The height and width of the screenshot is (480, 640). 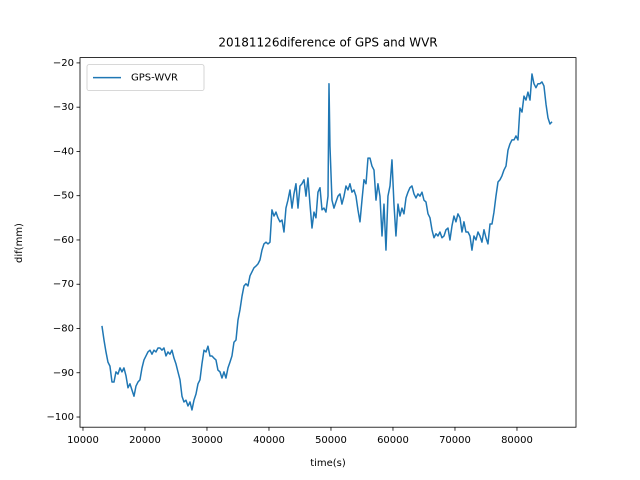 What do you see at coordinates (517, 440) in the screenshot?
I see `x-tick-label: 80000` at bounding box center [517, 440].